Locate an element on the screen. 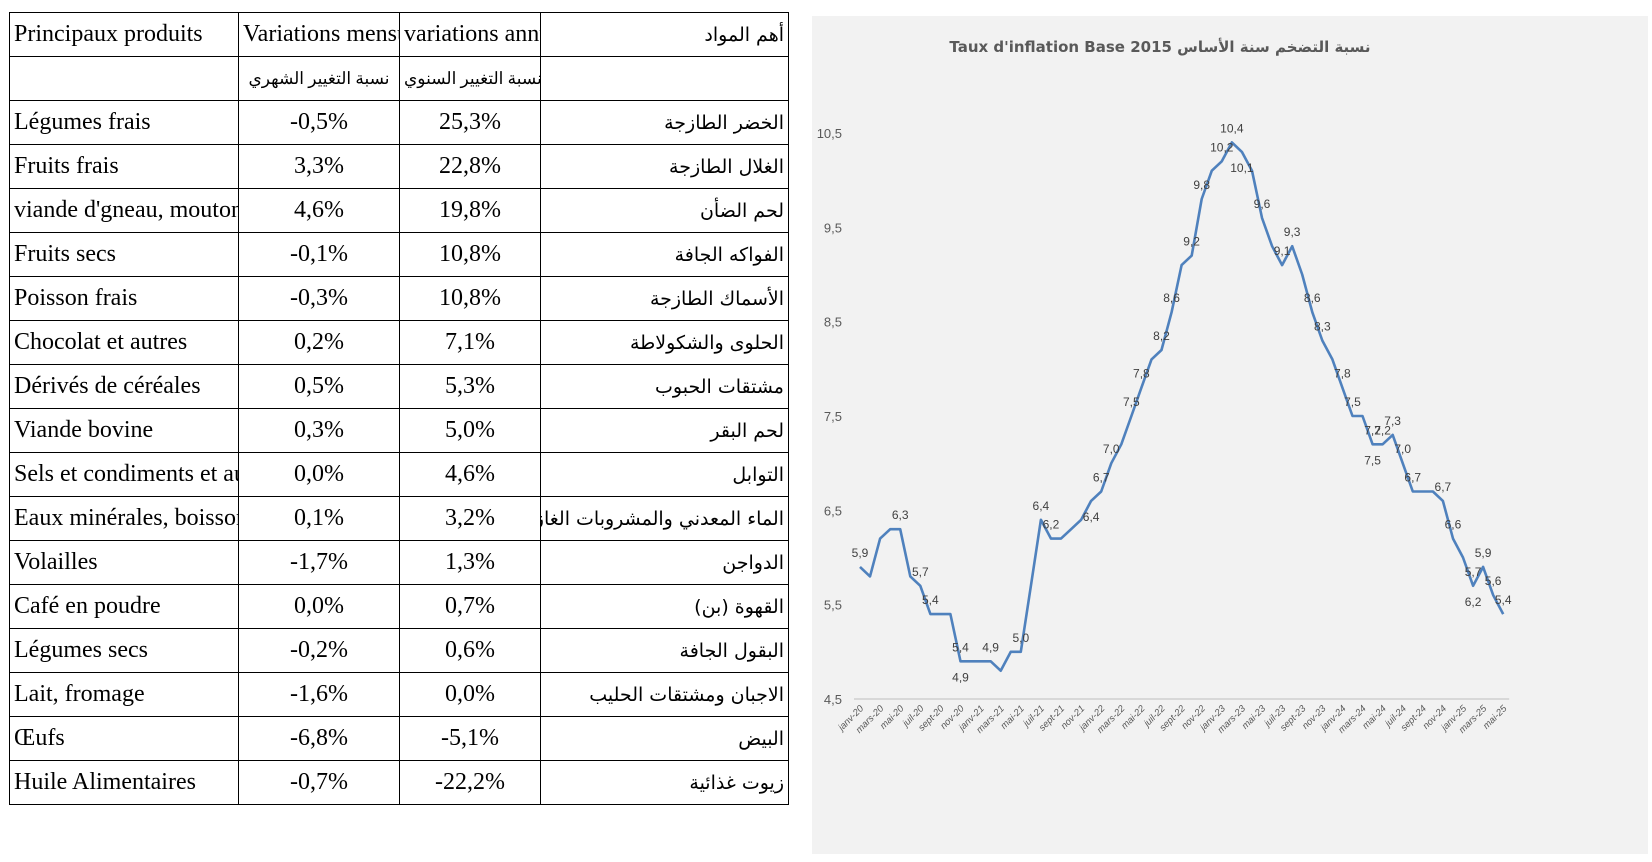 The image size is (1652, 862). cell-monthly: 3,3% is located at coordinates (319, 166).